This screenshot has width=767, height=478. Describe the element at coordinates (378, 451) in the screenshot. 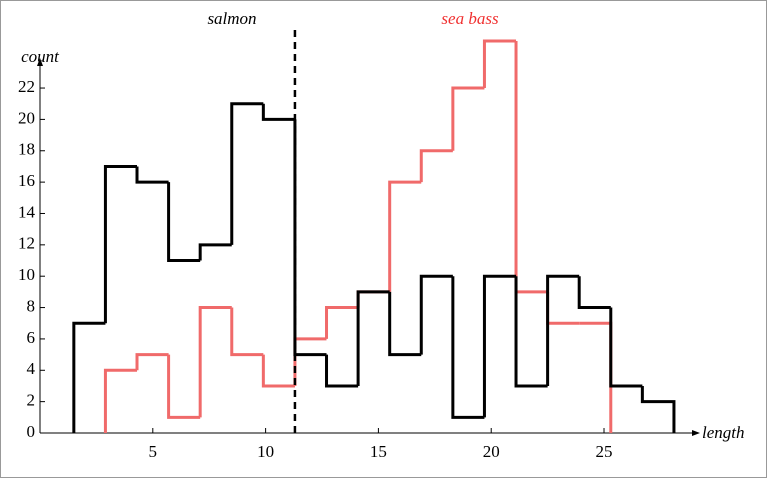

I see `x-tick-label: 15` at that location.